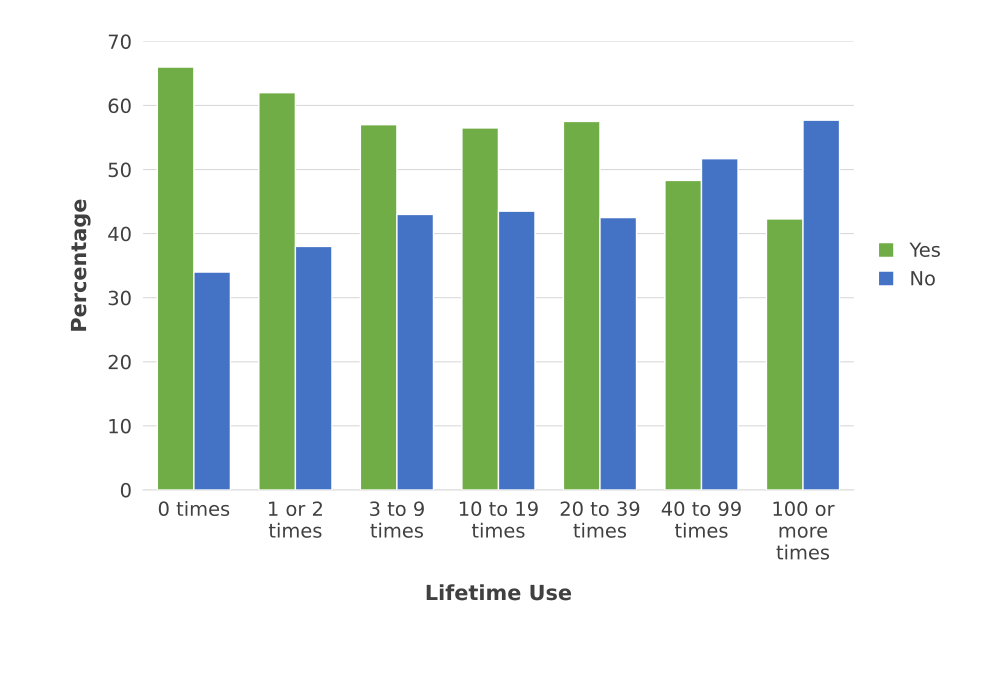 Image resolution: width=987 pixels, height=690 pixels. What do you see at coordinates (119, 170) in the screenshot?
I see `y-tick-label: 50` at bounding box center [119, 170].